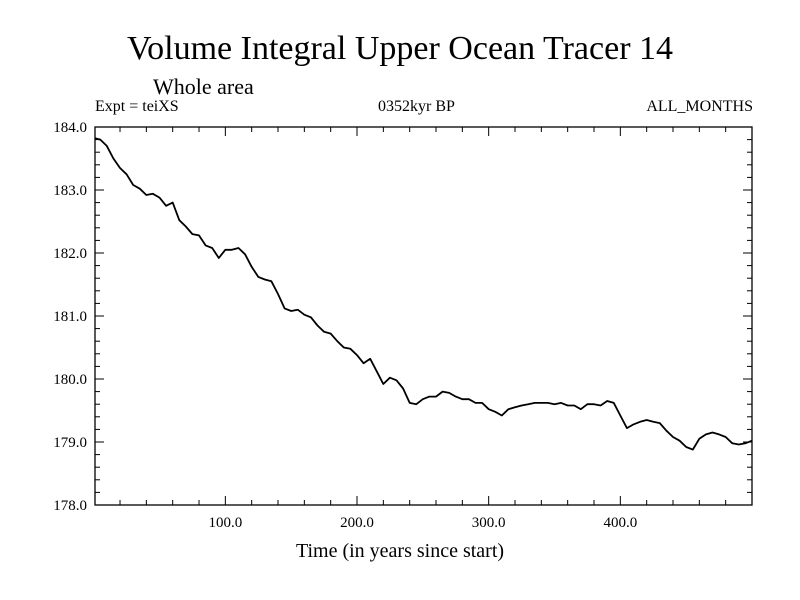 The height and width of the screenshot is (600, 800). I want to click on y-tick-label: 182.0, so click(70, 254).